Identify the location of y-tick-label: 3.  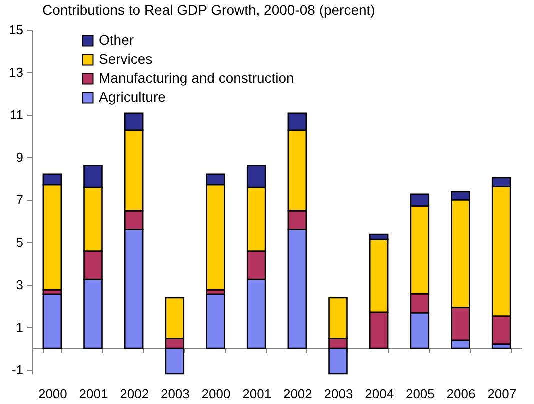
(20, 284).